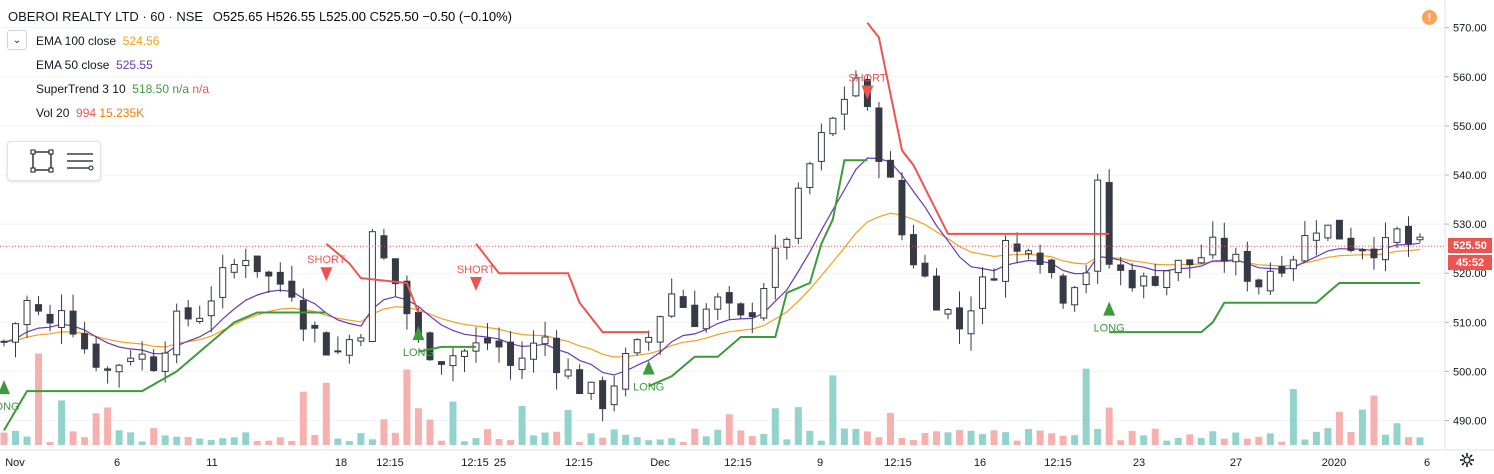  I want to click on rectangle-tool-button, so click(42, 161).